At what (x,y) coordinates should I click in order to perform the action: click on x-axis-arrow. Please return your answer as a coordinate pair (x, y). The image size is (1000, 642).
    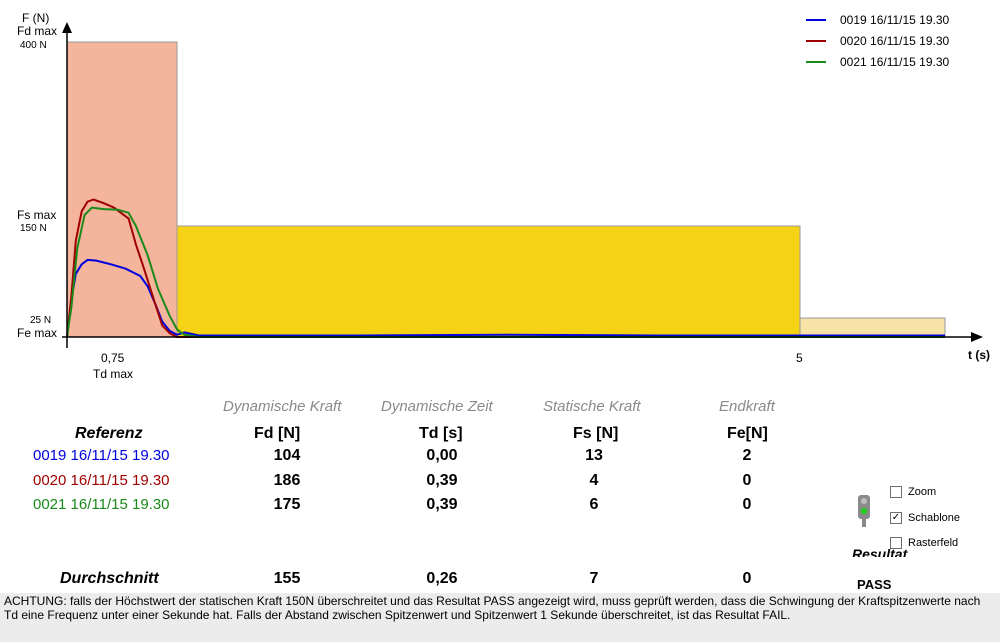
    Looking at the image, I should click on (977, 337).